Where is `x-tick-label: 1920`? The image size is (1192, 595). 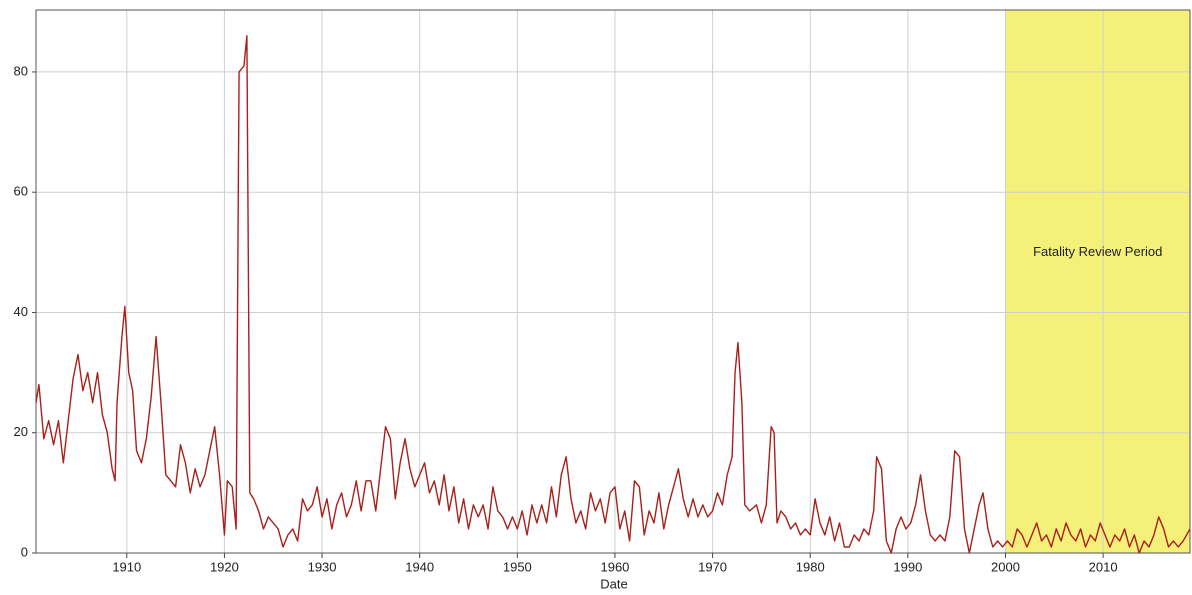 x-tick-label: 1920 is located at coordinates (224, 566).